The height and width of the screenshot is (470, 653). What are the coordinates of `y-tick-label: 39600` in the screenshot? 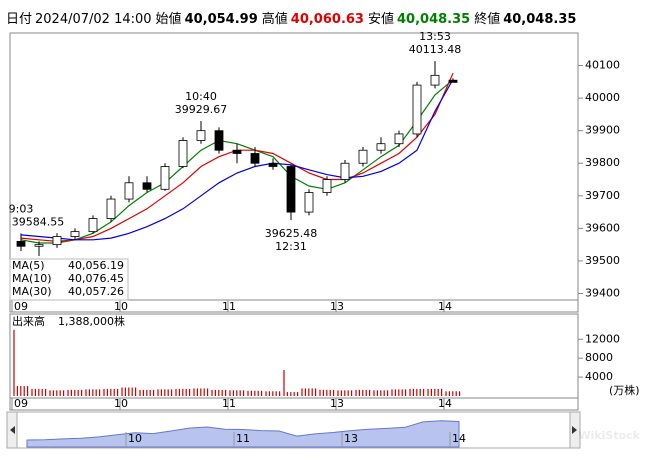 It's located at (602, 227).